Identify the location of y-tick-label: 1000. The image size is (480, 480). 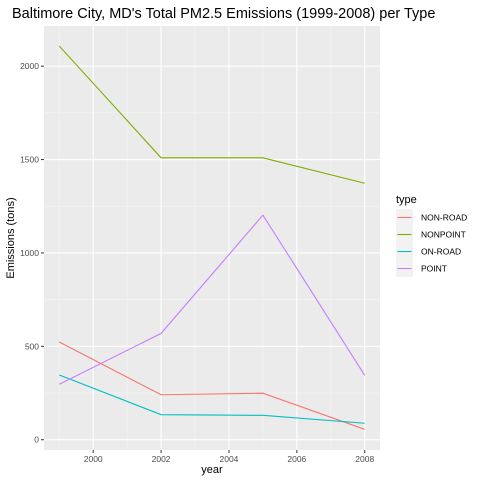
(29, 253).